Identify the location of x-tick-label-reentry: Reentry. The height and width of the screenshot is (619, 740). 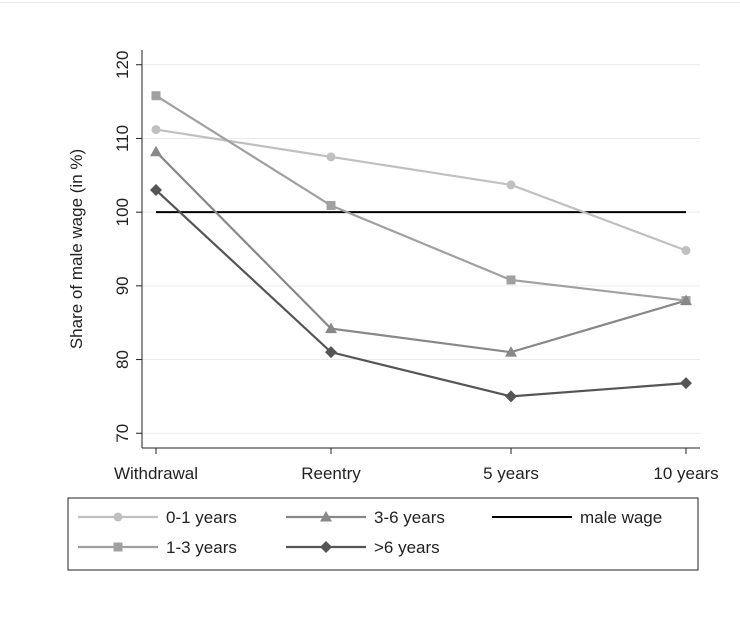
(331, 473).